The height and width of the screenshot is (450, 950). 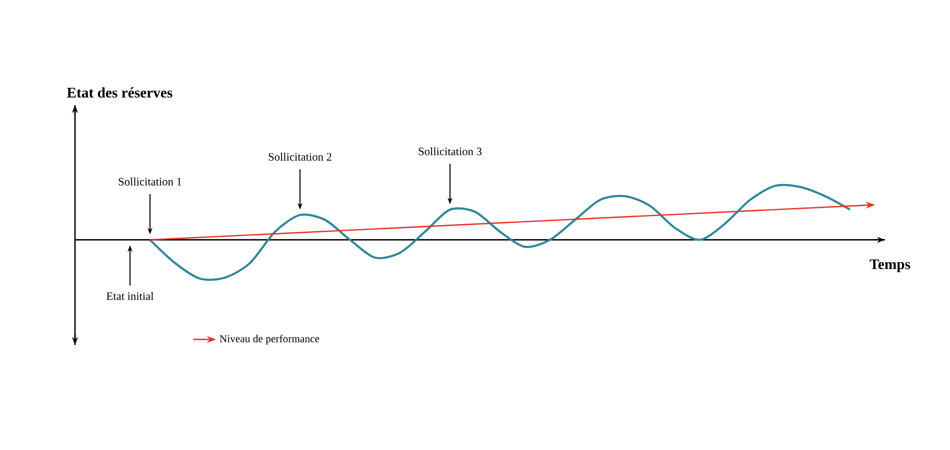 I want to click on x-axis-title: Temps, so click(x=890, y=265).